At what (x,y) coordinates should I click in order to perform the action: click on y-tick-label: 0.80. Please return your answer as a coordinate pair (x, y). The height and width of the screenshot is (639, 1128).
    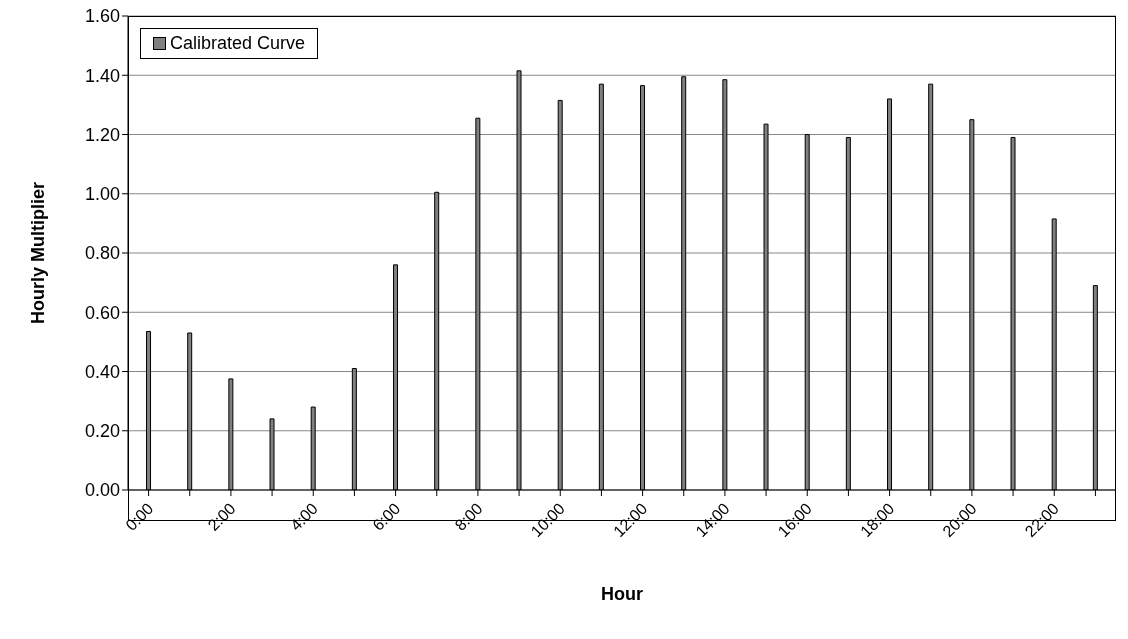
    Looking at the image, I should click on (102, 253).